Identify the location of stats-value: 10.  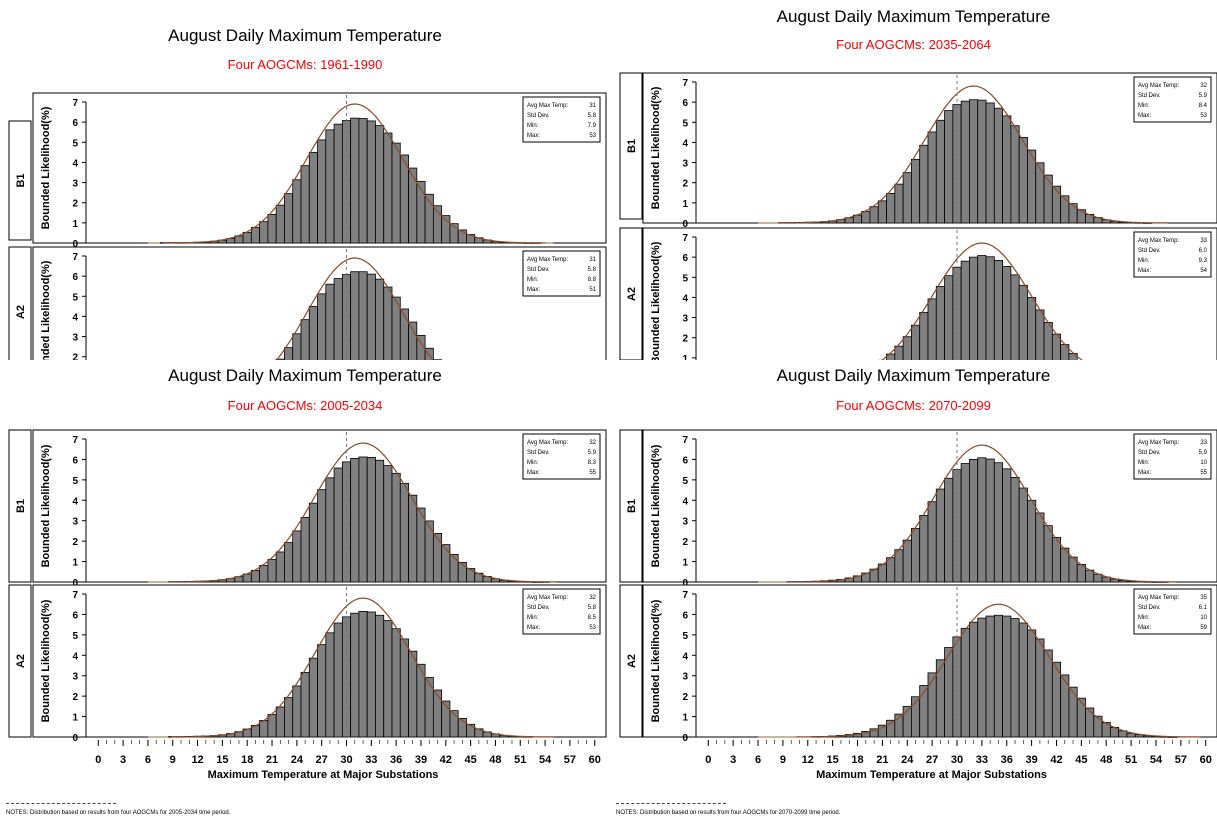
(1203, 618).